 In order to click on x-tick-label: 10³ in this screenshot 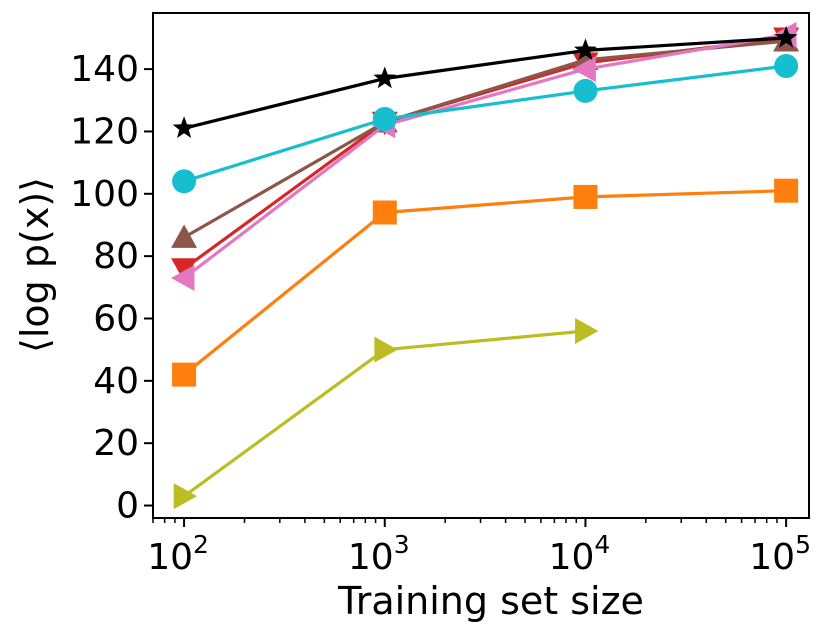, I will do `click(379, 554)`.